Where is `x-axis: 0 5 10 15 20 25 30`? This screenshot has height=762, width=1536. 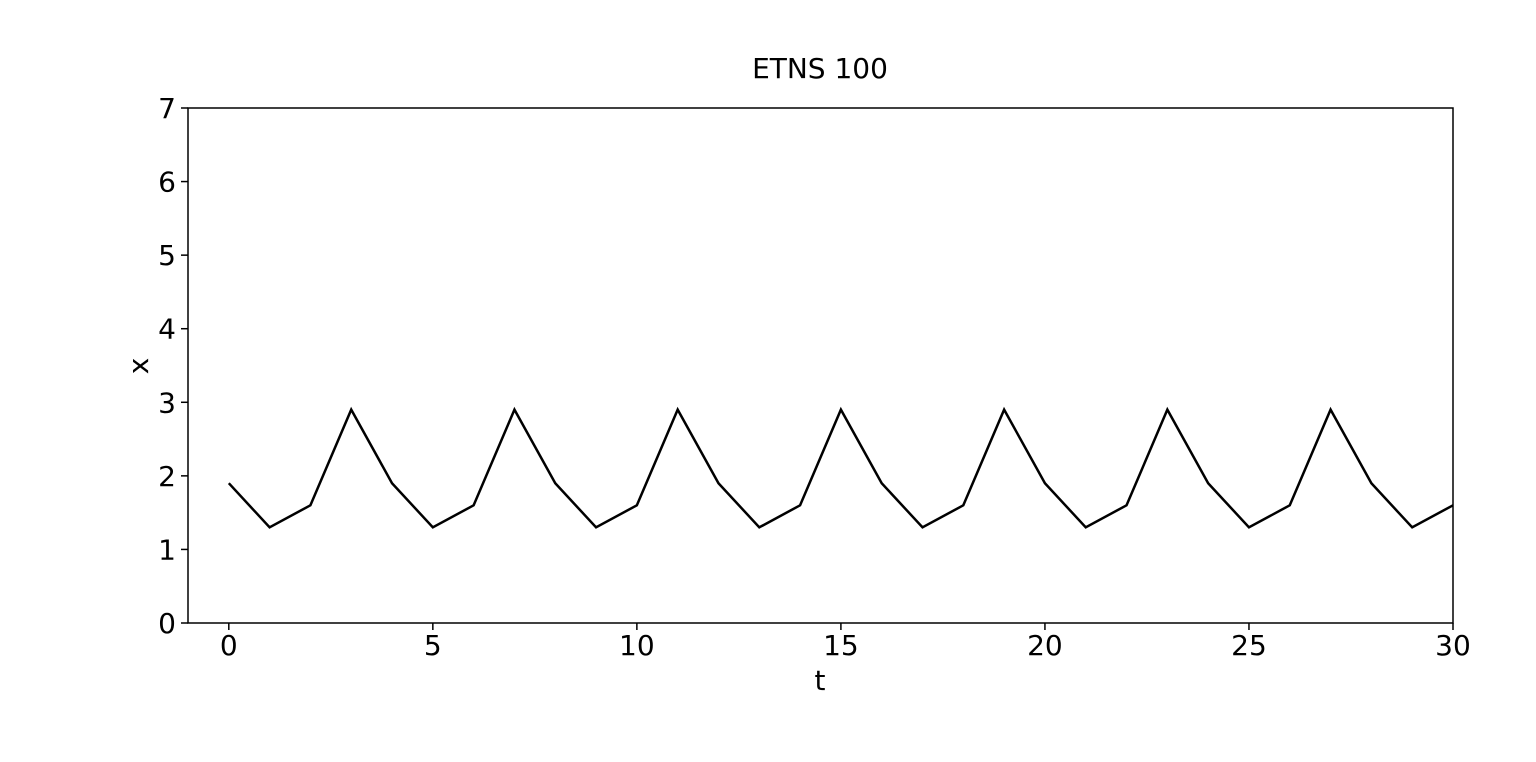
x-axis: 0 5 10 15 20 25 30 is located at coordinates (845, 642).